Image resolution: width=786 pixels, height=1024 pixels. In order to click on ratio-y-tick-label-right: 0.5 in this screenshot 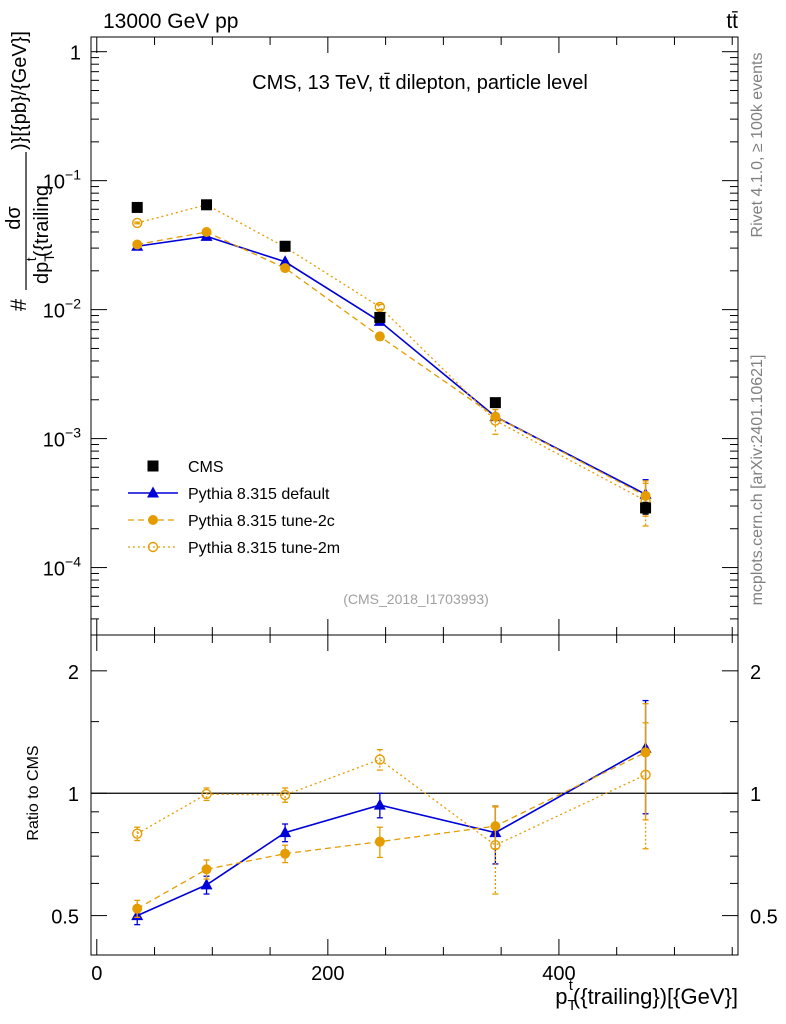, I will do `click(764, 918)`.